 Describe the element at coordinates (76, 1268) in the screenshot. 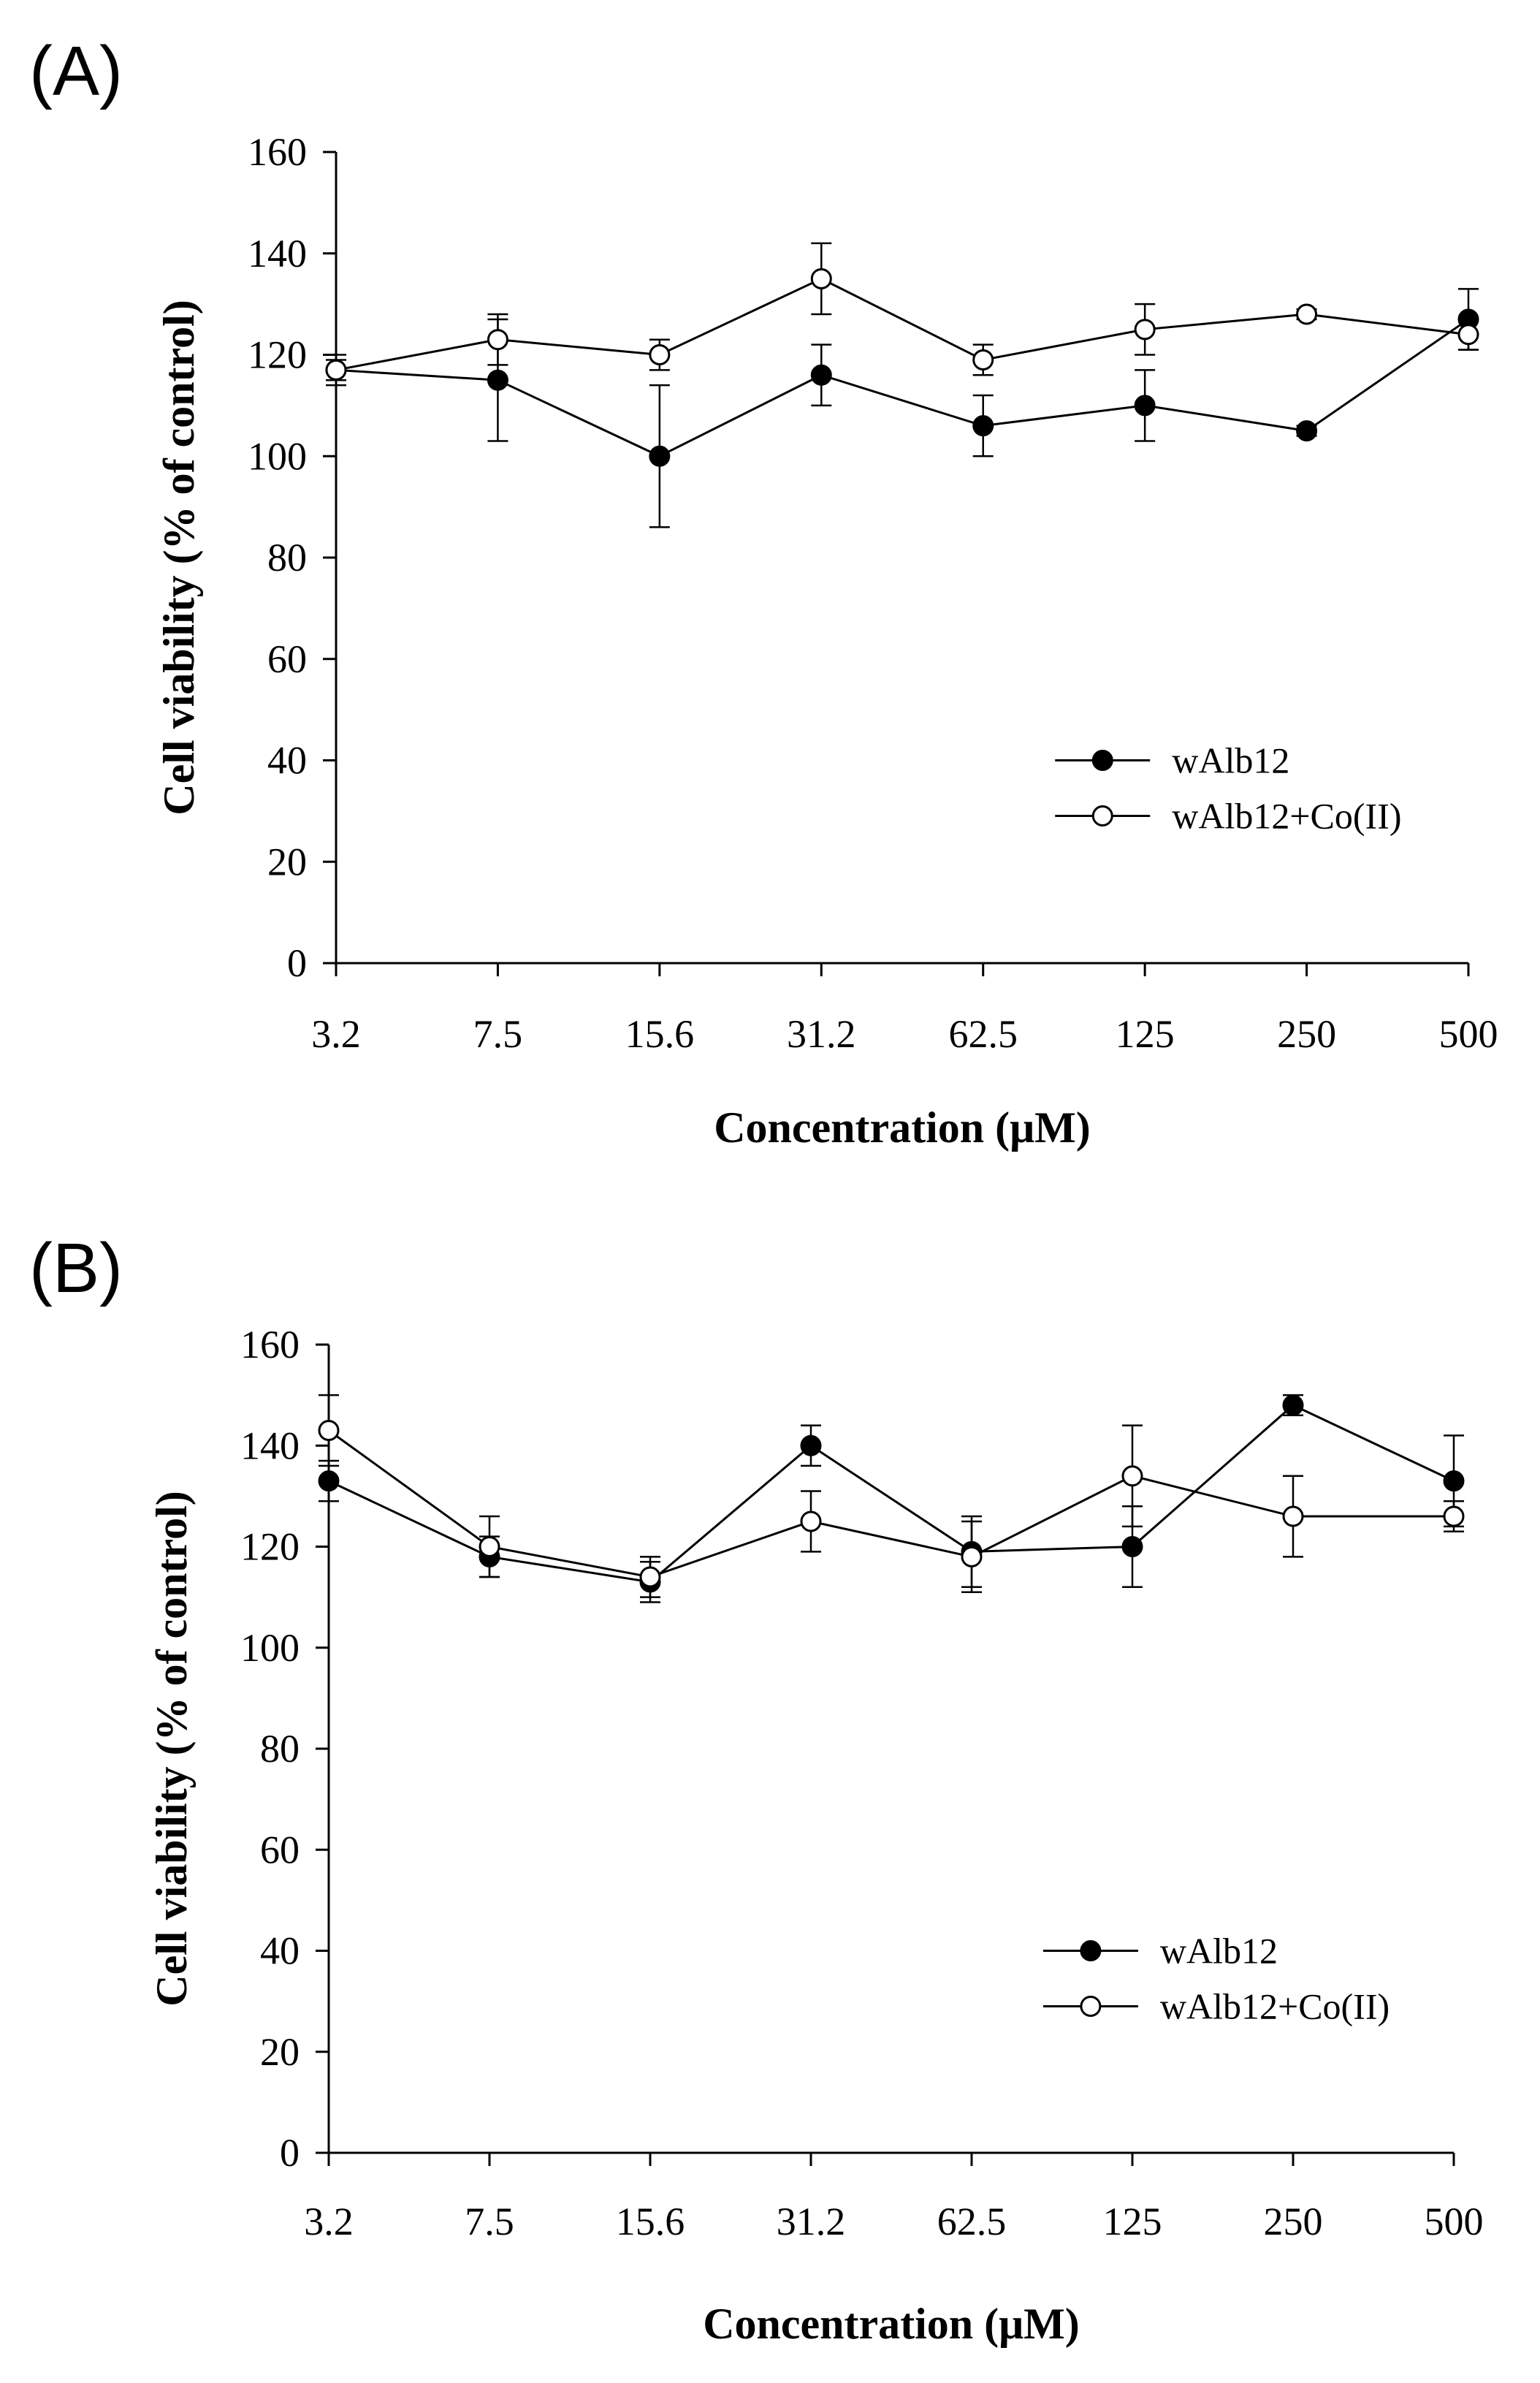

I see `panel-label: (B)` at that location.